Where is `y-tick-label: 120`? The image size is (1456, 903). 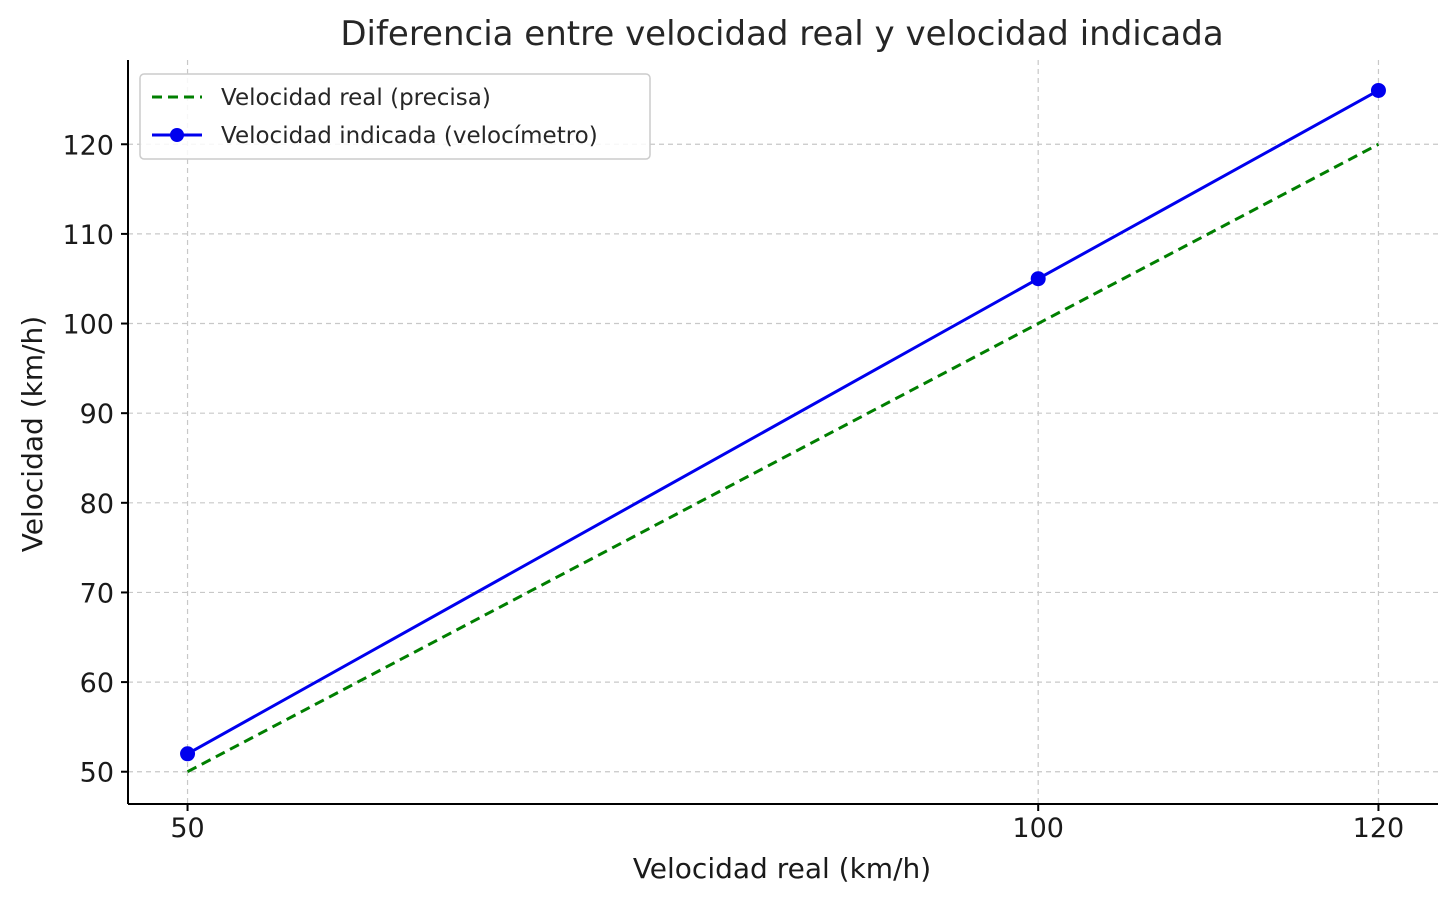
y-tick-label: 120 is located at coordinates (88, 145).